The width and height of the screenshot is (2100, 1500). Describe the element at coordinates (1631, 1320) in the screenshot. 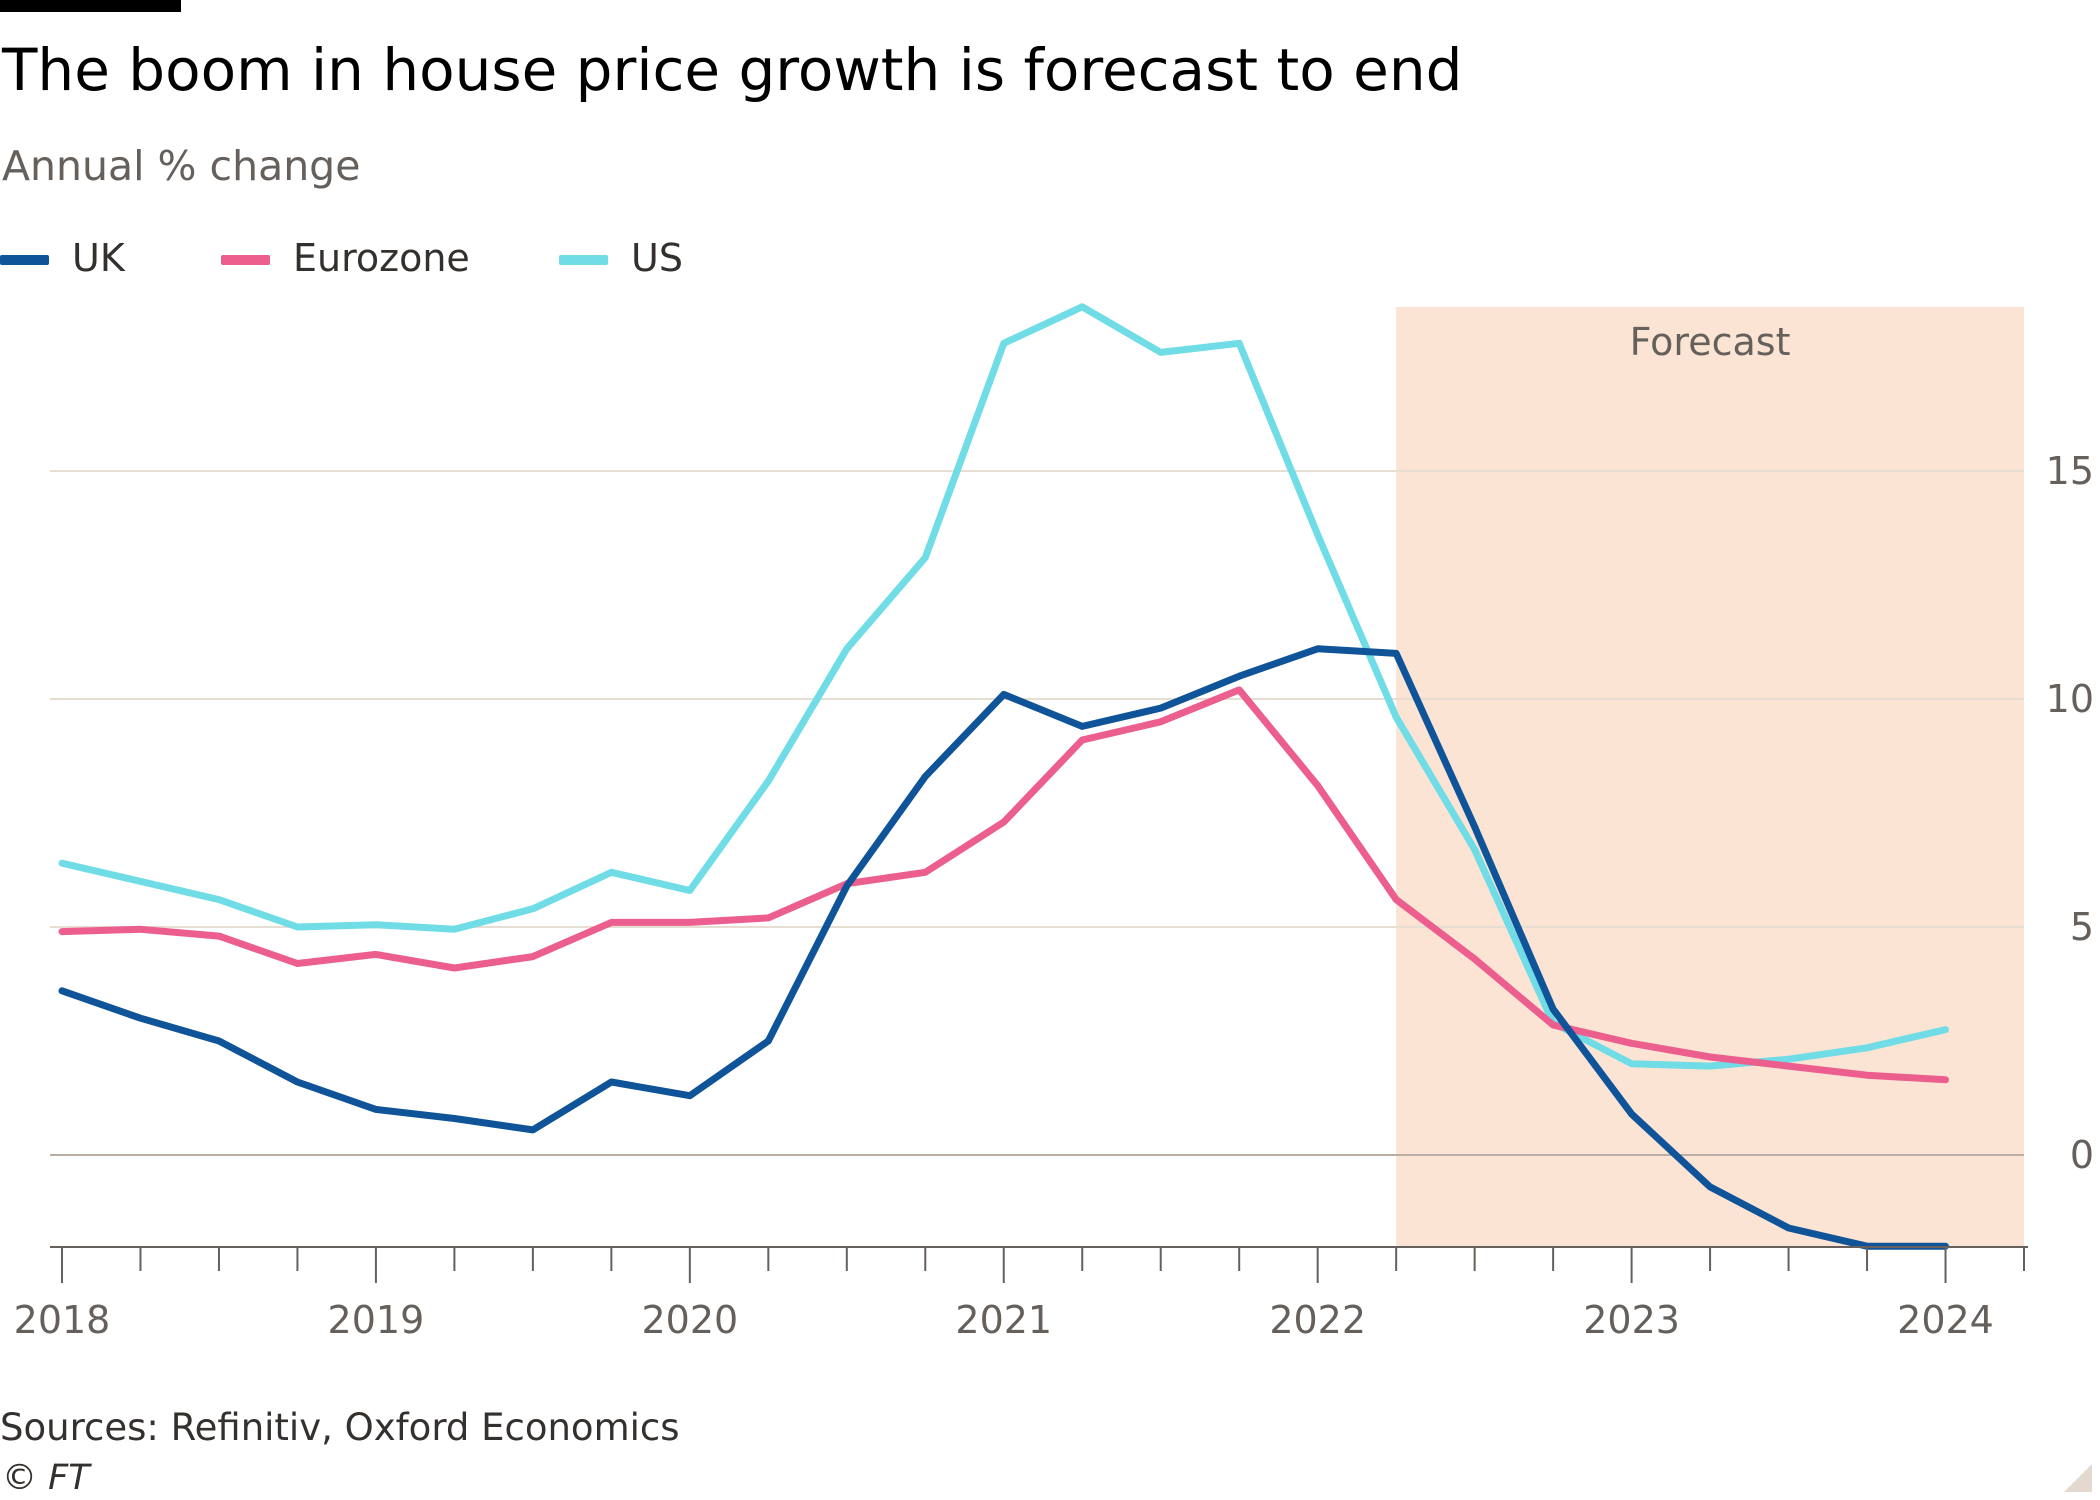

I see `x-tick-label: 2023` at that location.